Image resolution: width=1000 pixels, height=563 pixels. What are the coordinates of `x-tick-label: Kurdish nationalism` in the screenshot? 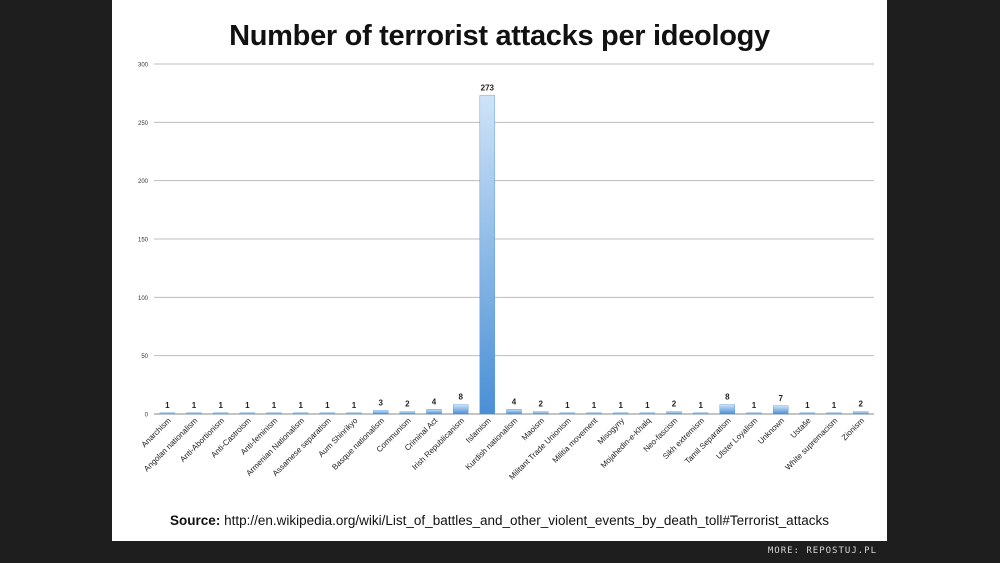 It's located at (492, 444).